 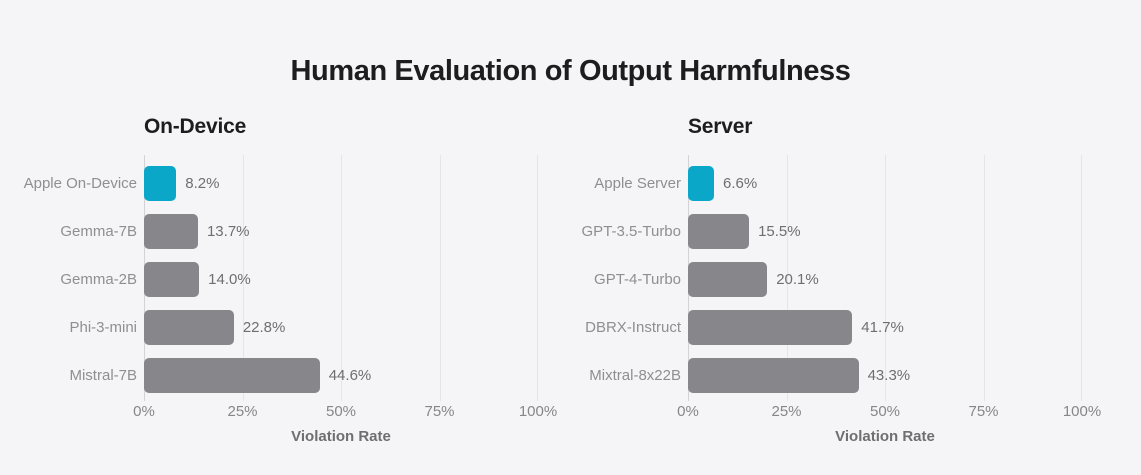 What do you see at coordinates (98, 279) in the screenshot?
I see `row-label: Gemma-2B` at bounding box center [98, 279].